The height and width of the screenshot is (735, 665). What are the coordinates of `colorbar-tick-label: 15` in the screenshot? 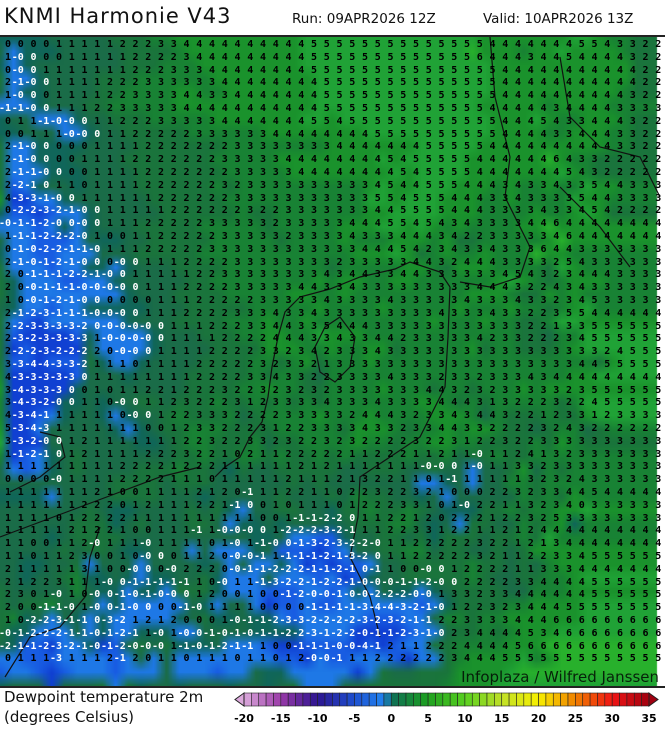 It's located at (501, 718).